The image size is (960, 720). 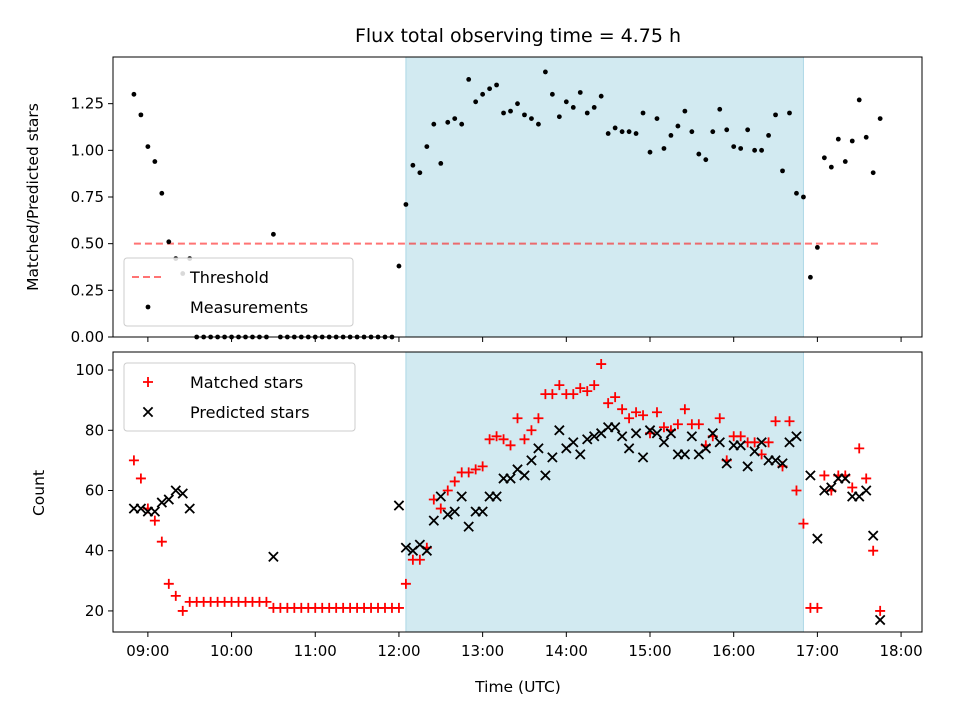 What do you see at coordinates (250, 412) in the screenshot?
I see `legend-label: Predicted stars` at bounding box center [250, 412].